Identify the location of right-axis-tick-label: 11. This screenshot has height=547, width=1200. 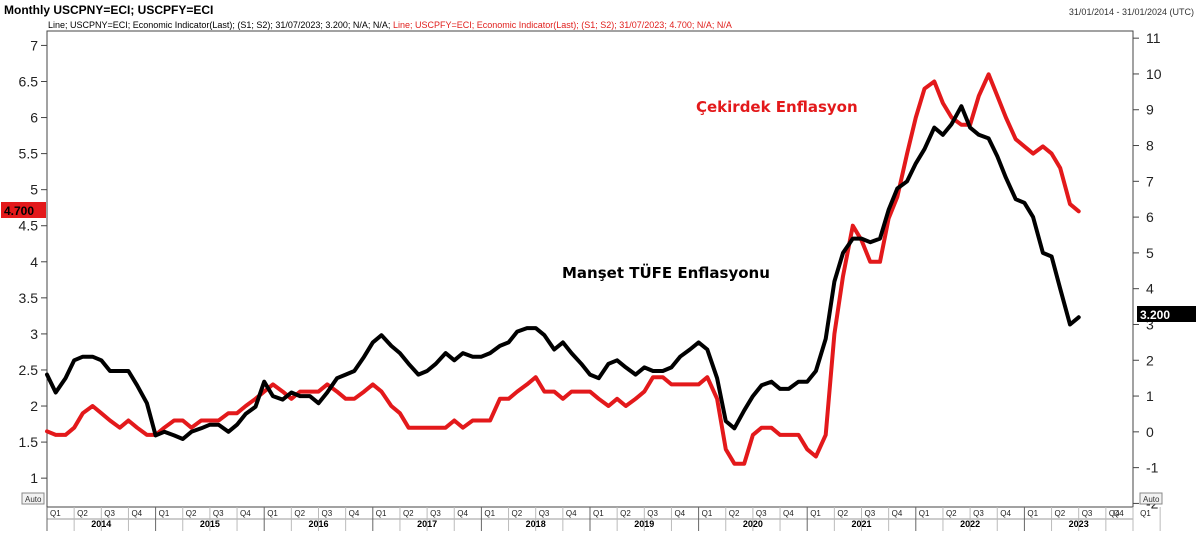
(1153, 38).